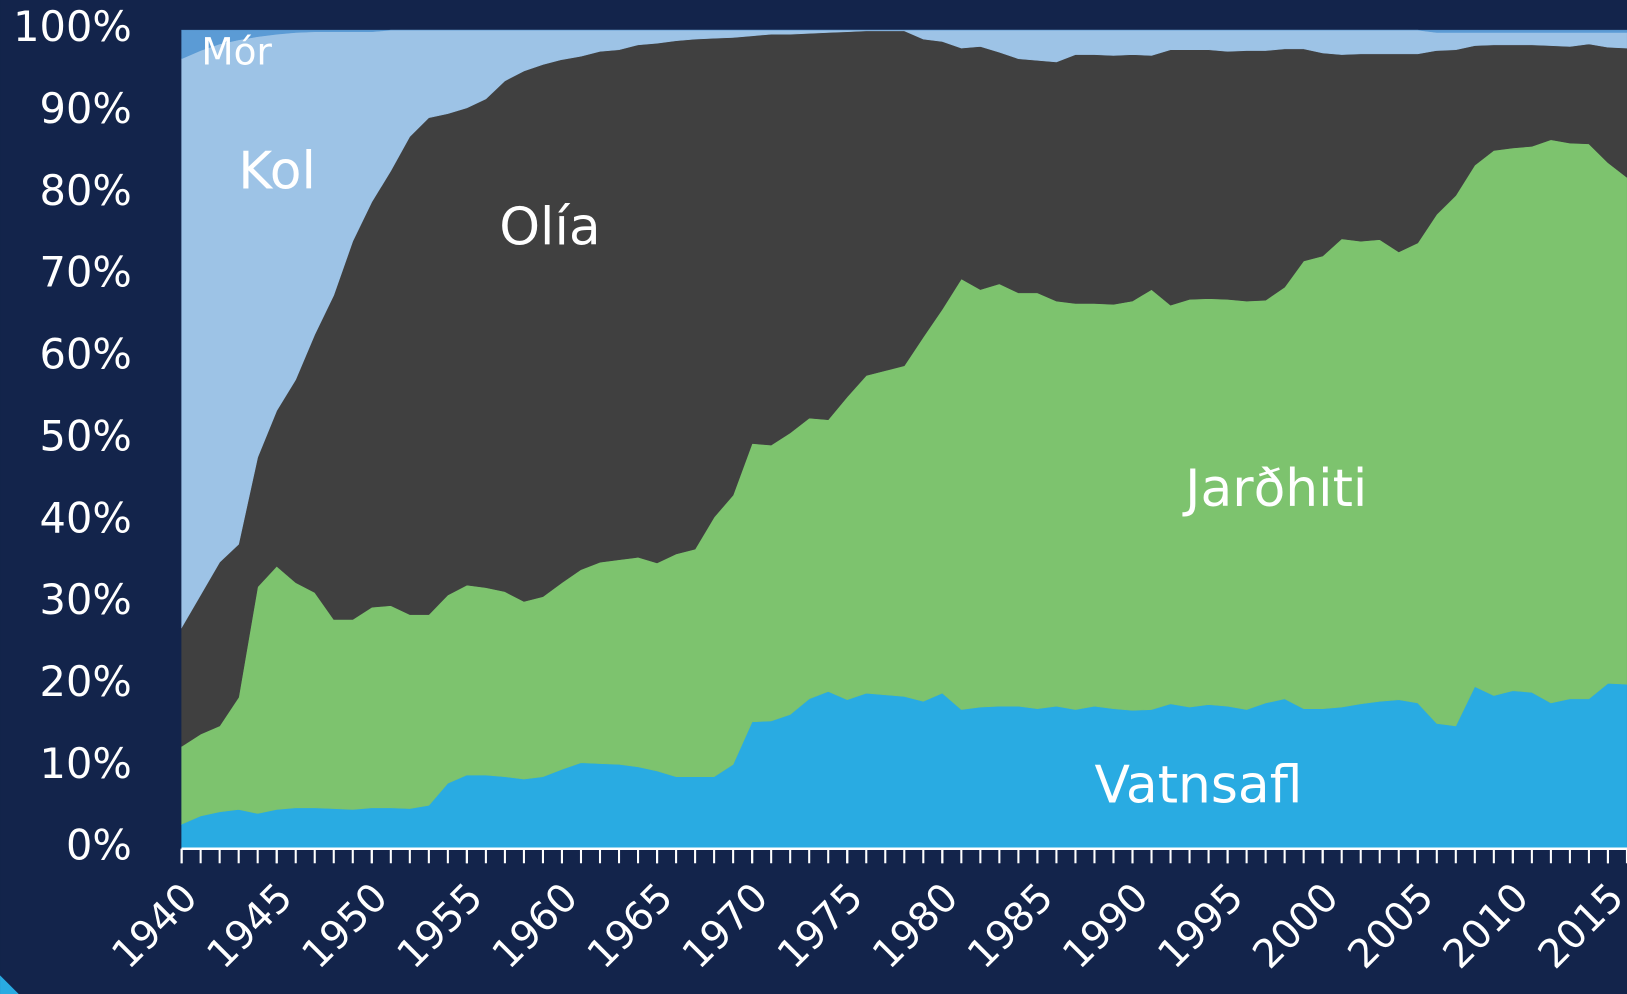 The width and height of the screenshot is (1627, 994). I want to click on y-tick-label: 100%, so click(72, 26).